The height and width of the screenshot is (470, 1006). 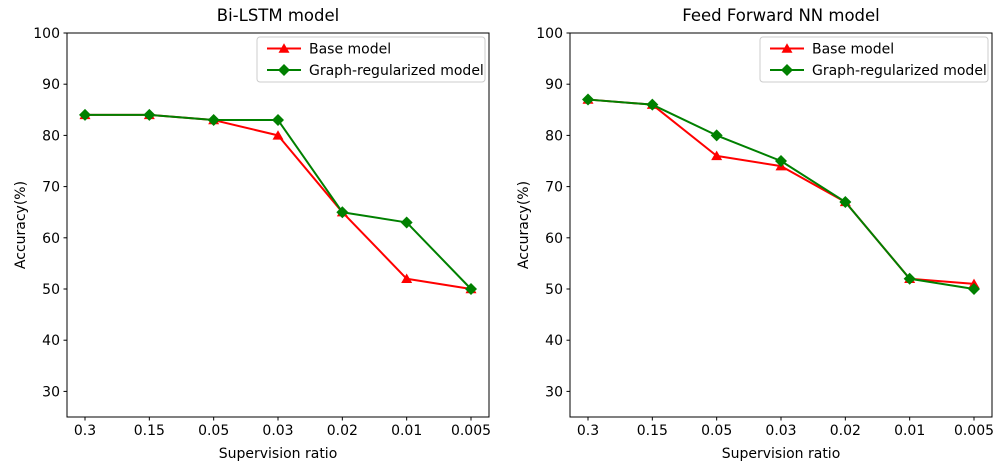 I want to click on plot-title: Feed Forward NN model, so click(x=781, y=15).